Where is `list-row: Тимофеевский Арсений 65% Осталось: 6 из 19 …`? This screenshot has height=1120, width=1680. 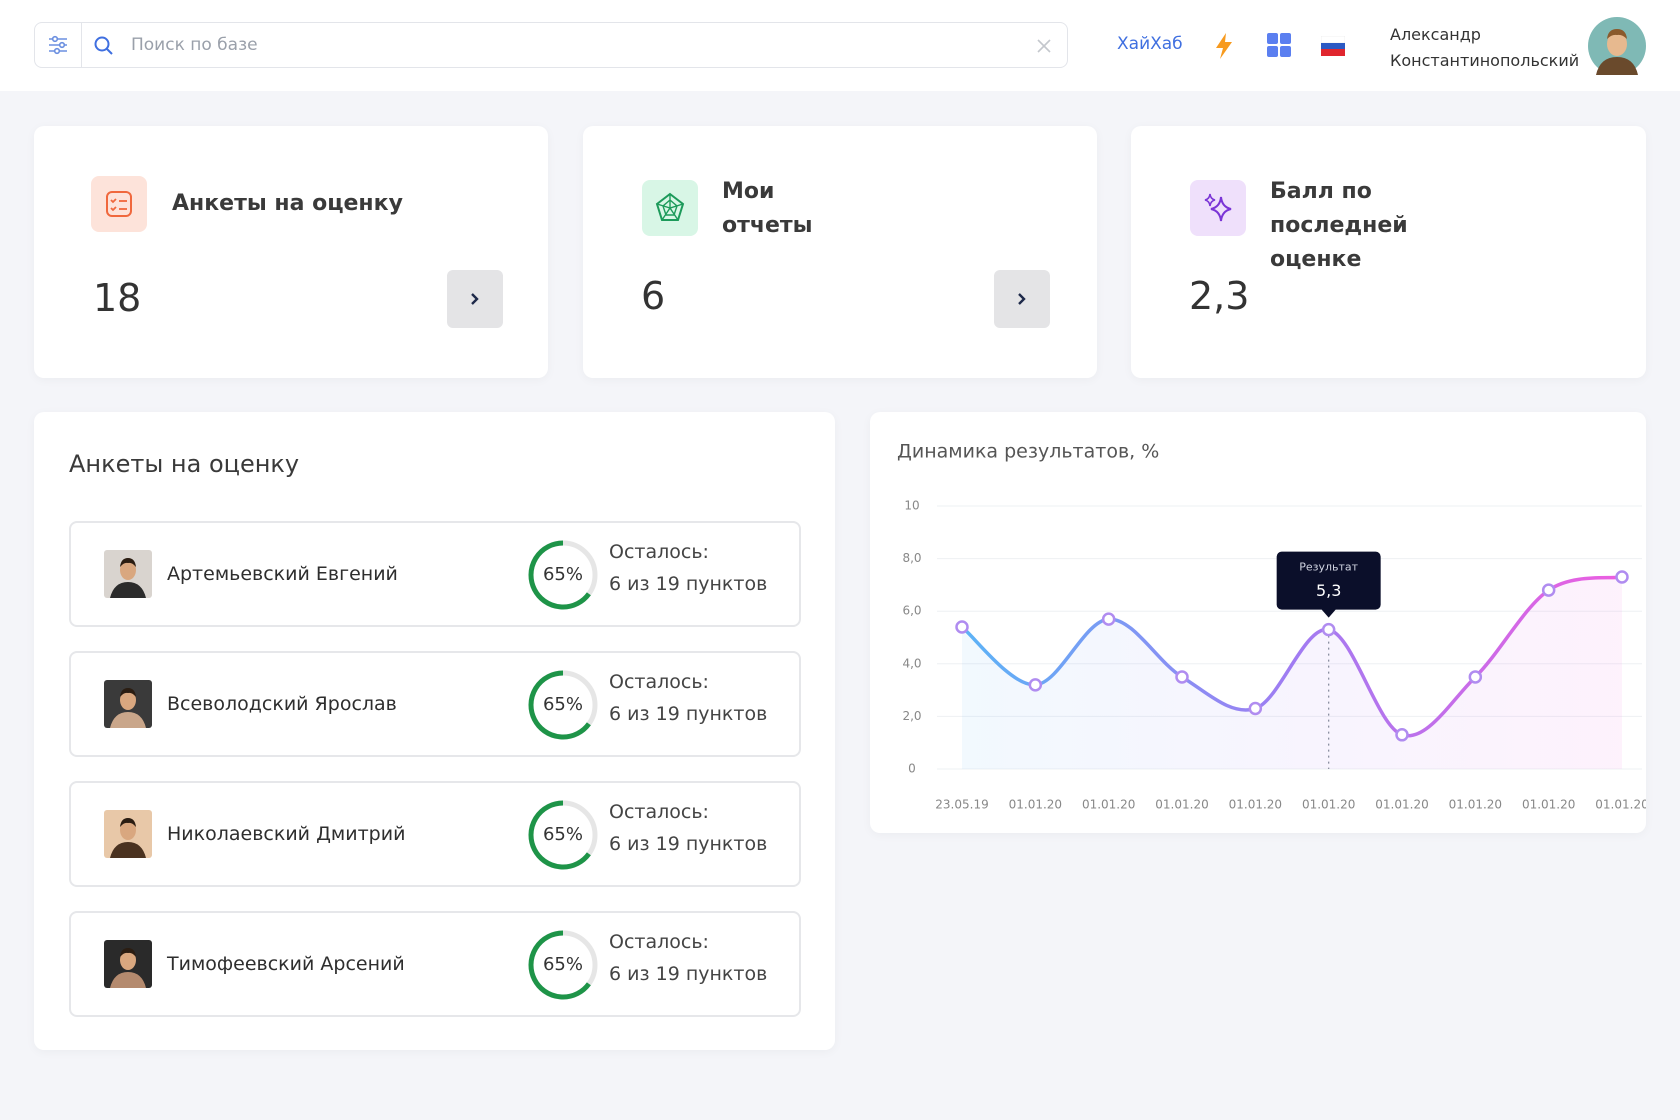
list-row: Тимофеевский Арсений 65% Осталось: 6 из 19 … is located at coordinates (435, 964).